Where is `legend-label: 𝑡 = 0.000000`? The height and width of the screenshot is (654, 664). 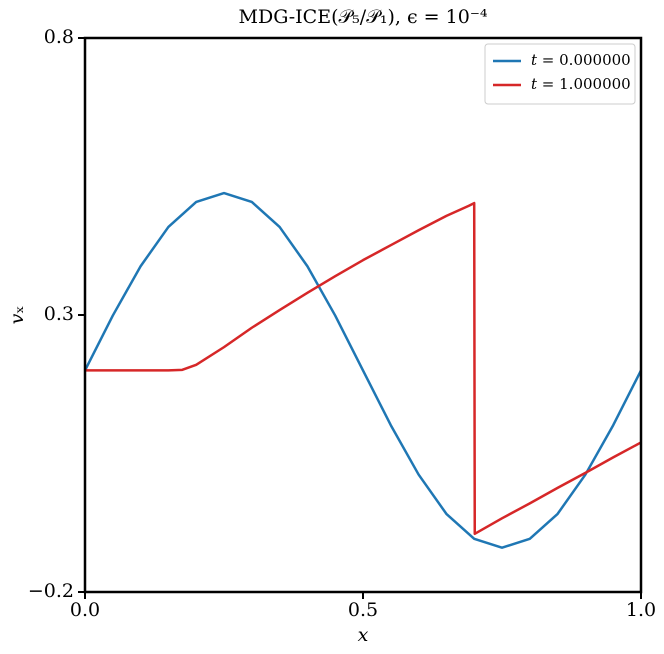
legend-label: 𝑡 = 0.000000 is located at coordinates (581, 60).